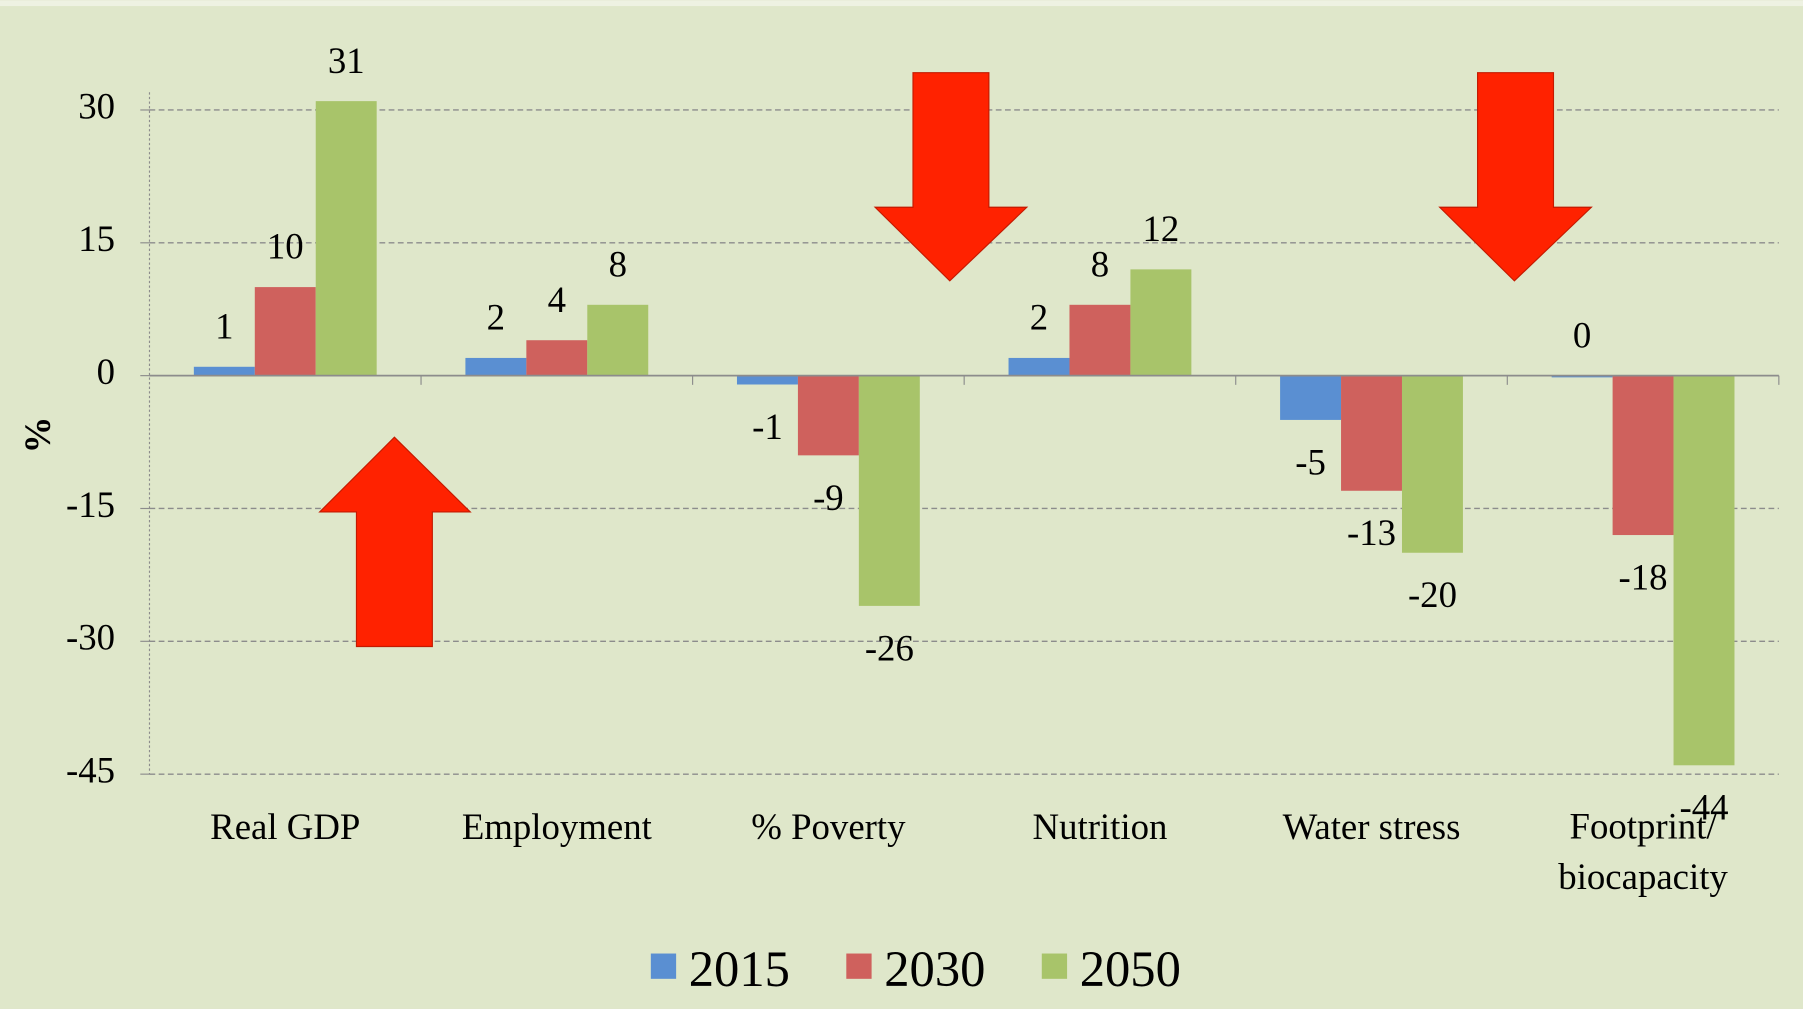 The height and width of the screenshot is (1009, 1803). What do you see at coordinates (1161, 228) in the screenshot?
I see `data-label: 12` at bounding box center [1161, 228].